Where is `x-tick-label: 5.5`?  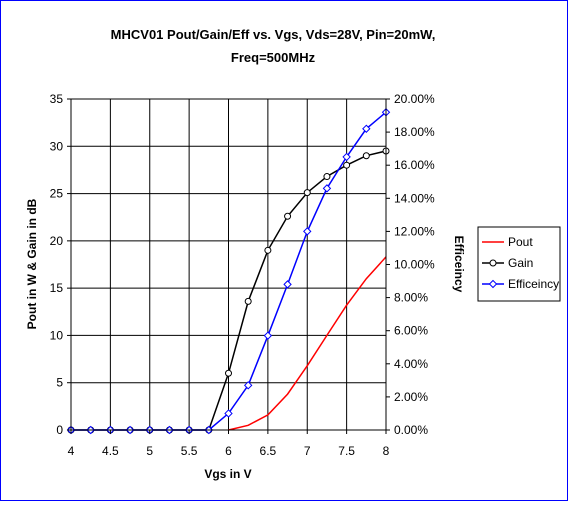 x-tick-label: 5.5 is located at coordinates (189, 451).